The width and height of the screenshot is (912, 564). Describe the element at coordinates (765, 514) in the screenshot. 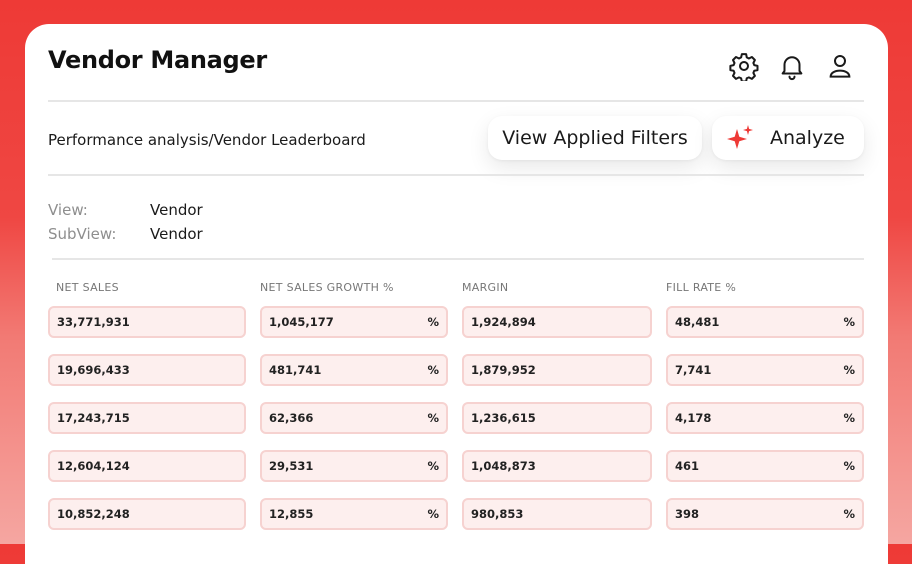

I see `fill-rate-cell: 398%` at that location.